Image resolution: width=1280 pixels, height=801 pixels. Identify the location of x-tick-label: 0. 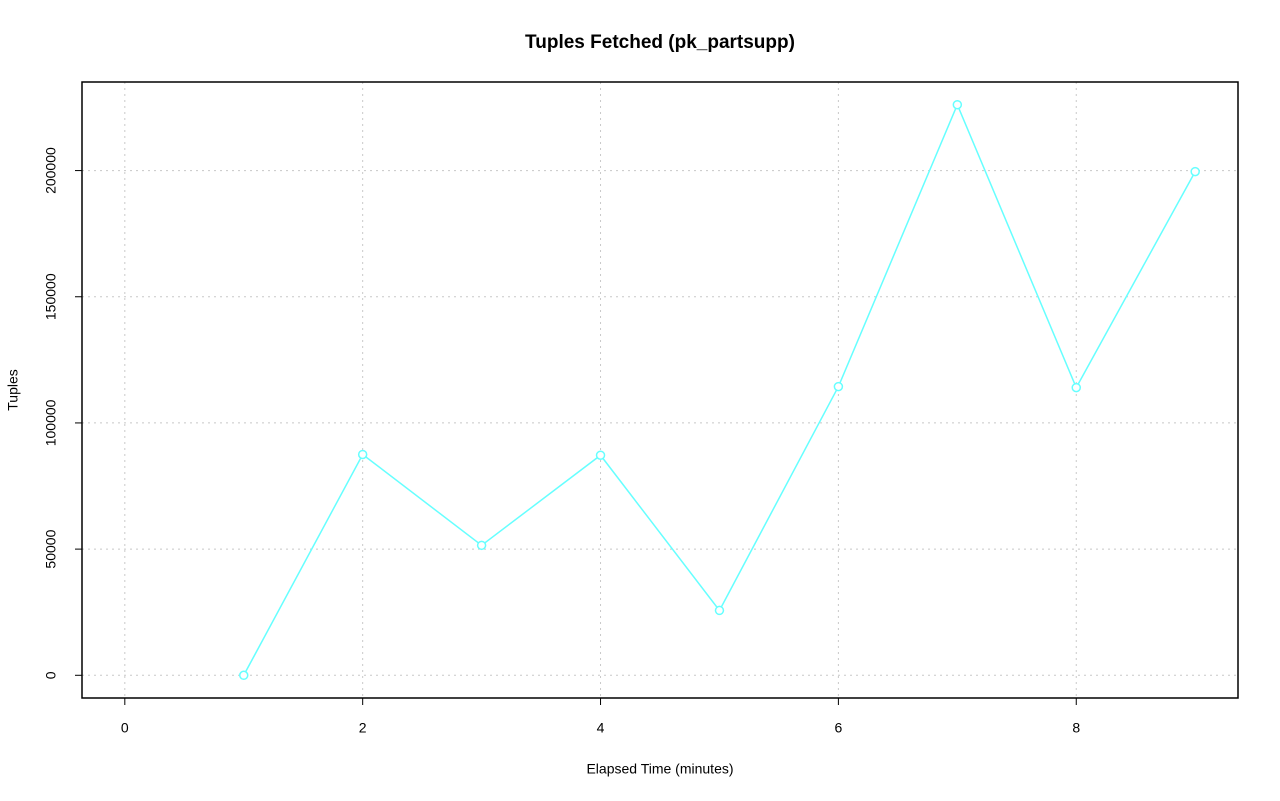
(125, 728).